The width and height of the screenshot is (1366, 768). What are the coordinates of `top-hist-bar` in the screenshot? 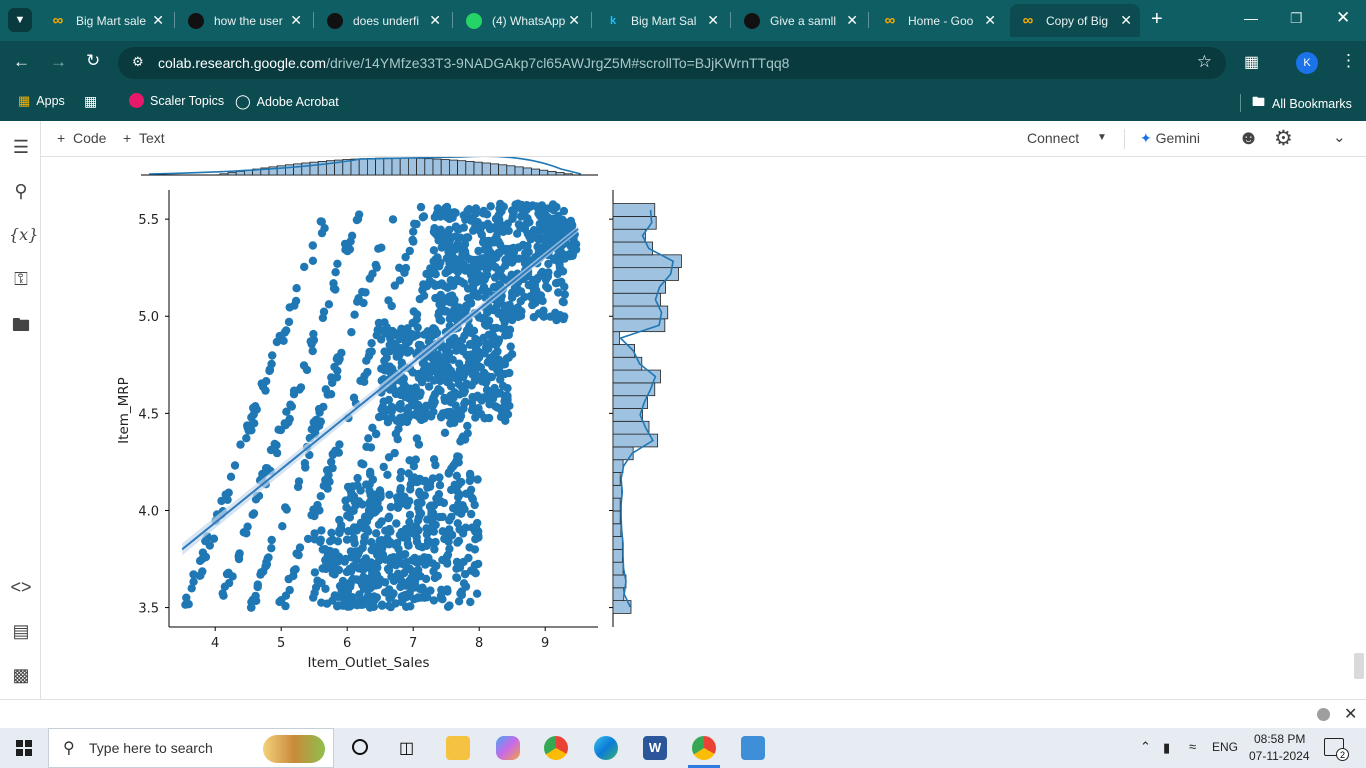 It's located at (363, 167).